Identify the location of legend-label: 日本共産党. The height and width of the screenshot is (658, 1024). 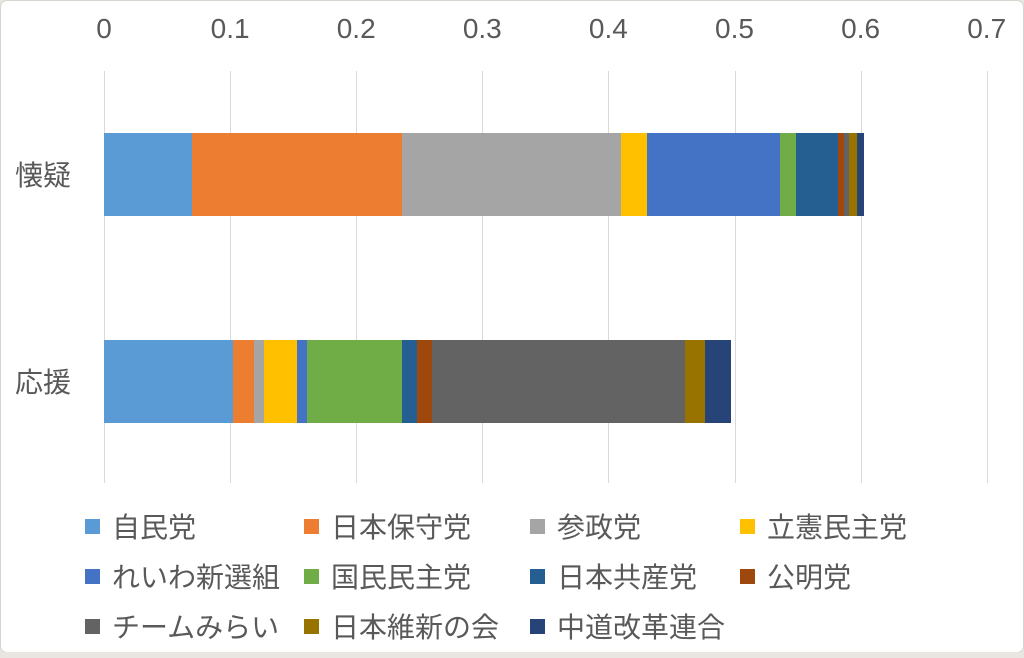
(627, 577).